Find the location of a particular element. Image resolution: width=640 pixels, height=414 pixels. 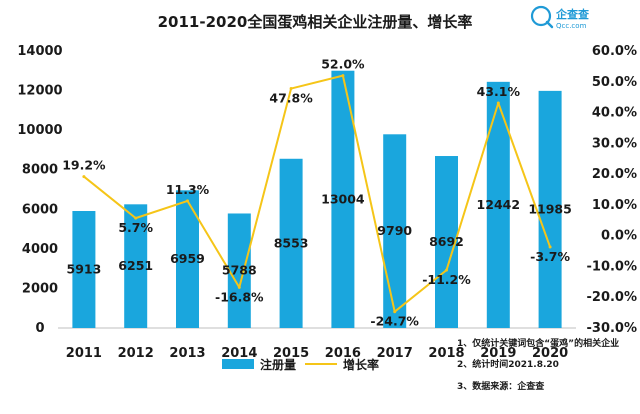

bar-value-label: 8692 is located at coordinates (446, 241).